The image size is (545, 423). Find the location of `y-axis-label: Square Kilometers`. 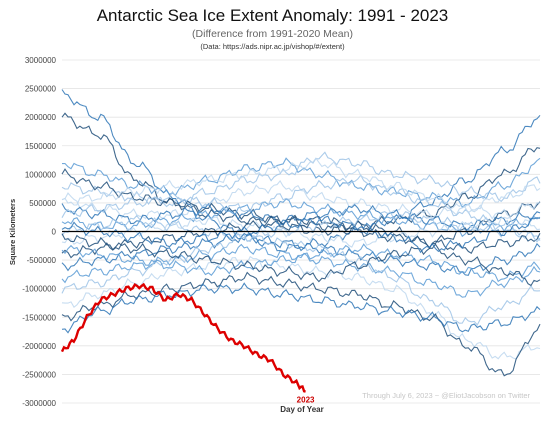

y-axis-label: Square Kilometers is located at coordinates (12, 232).